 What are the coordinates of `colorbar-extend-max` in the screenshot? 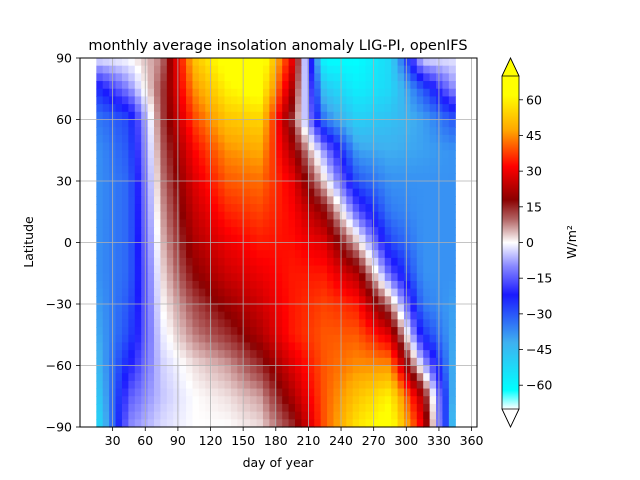 It's located at (510, 67).